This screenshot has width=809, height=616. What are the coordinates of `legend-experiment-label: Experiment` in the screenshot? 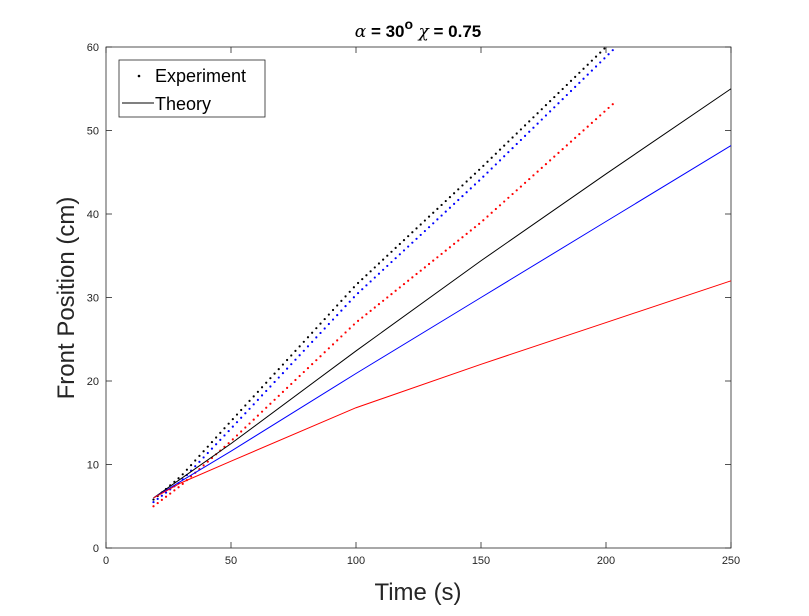 It's located at (200, 76).